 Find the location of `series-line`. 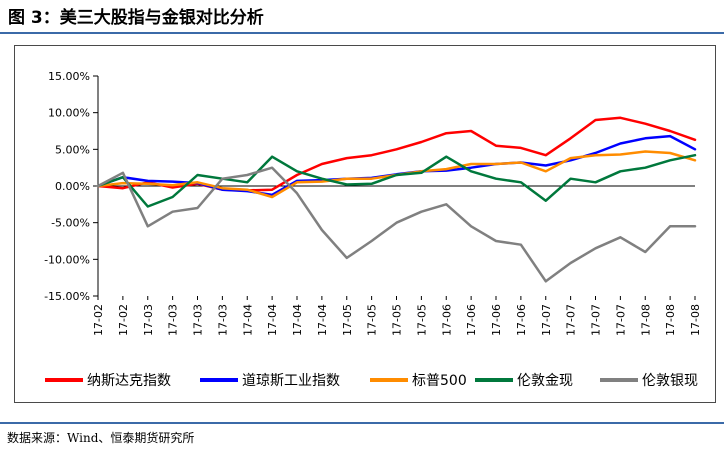

series-line is located at coordinates (396, 180).